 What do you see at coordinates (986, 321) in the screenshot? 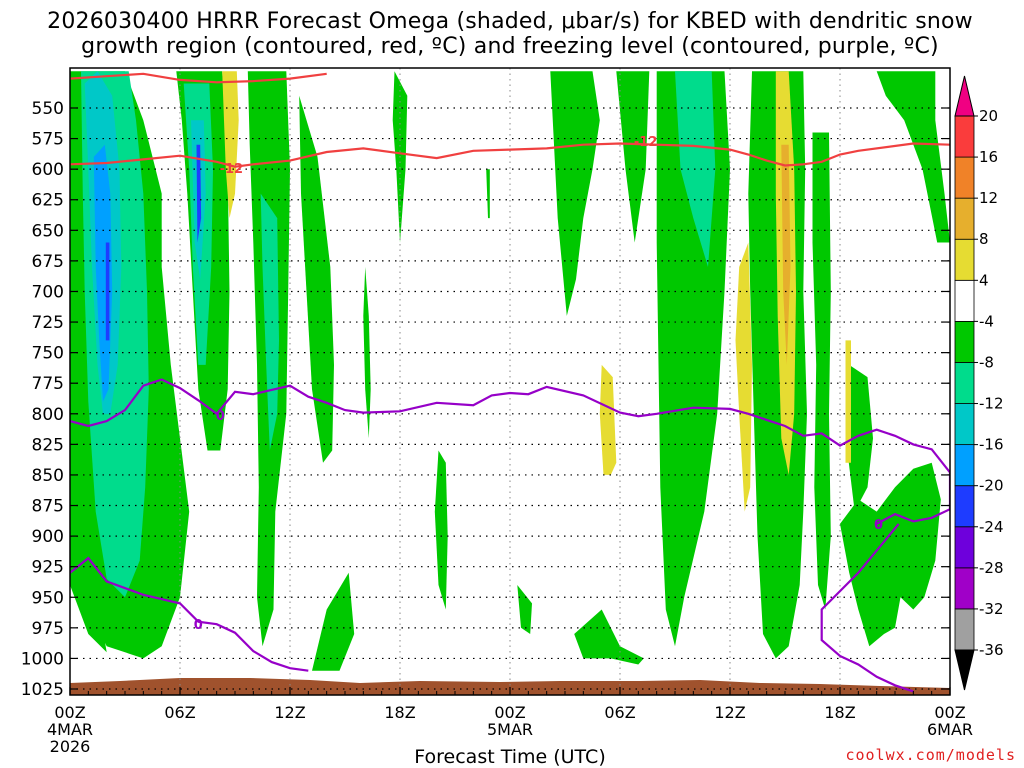
I see `colorbar-label-5: -4` at bounding box center [986, 321].